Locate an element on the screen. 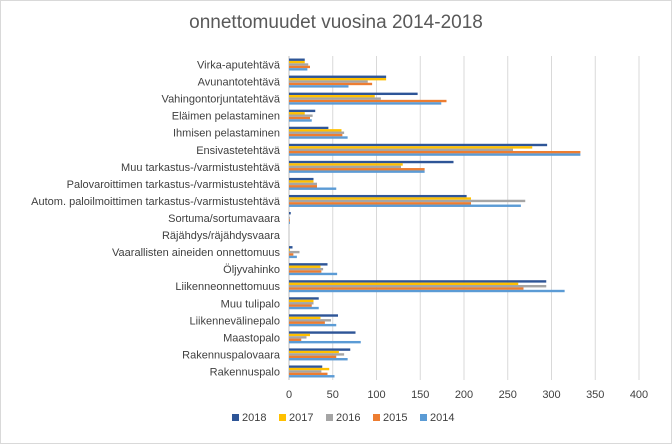  category-label: Sortuma/sortumavaara is located at coordinates (224, 219).